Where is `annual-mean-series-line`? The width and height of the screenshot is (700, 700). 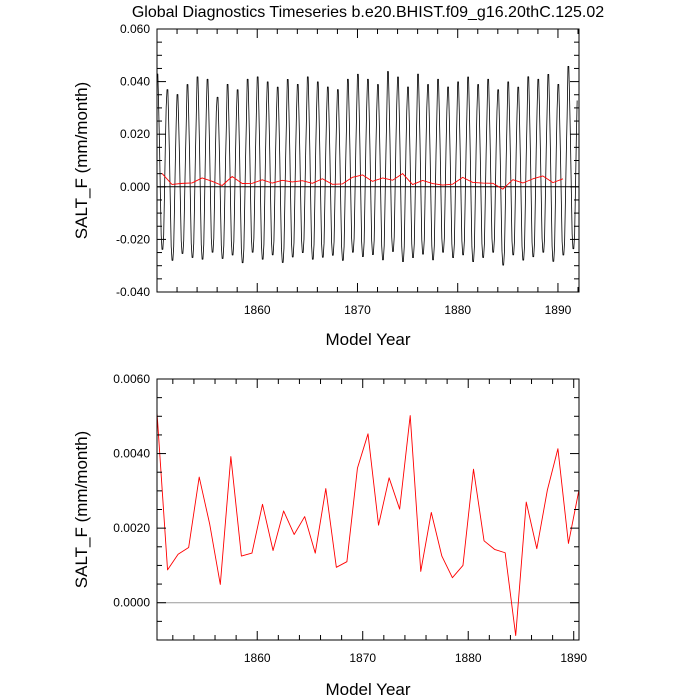 annual-mean-series-line is located at coordinates (362, 181).